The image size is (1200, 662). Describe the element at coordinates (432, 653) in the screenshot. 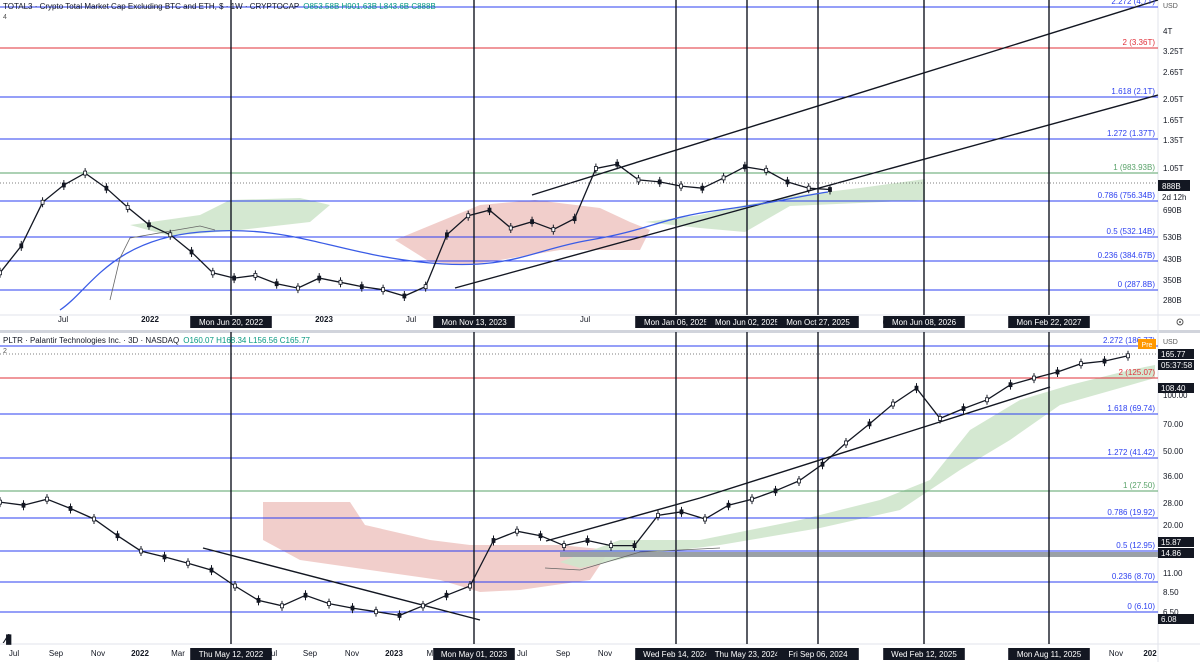

I see `x-tick-label: Ma` at that location.